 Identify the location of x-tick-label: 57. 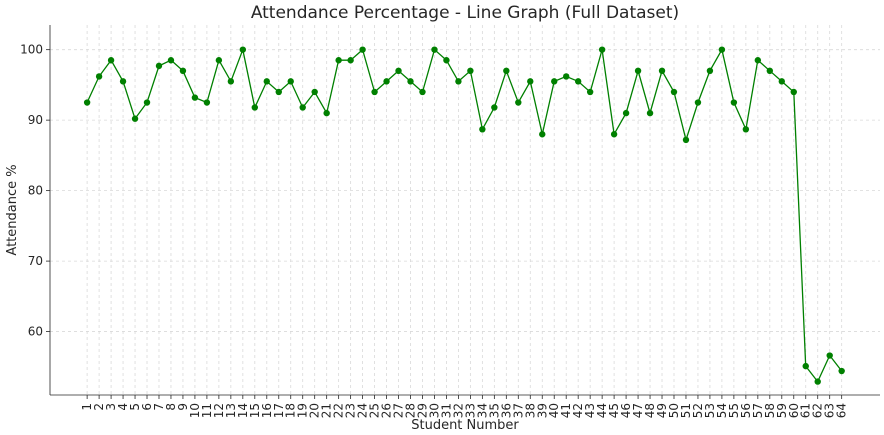
(758, 410).